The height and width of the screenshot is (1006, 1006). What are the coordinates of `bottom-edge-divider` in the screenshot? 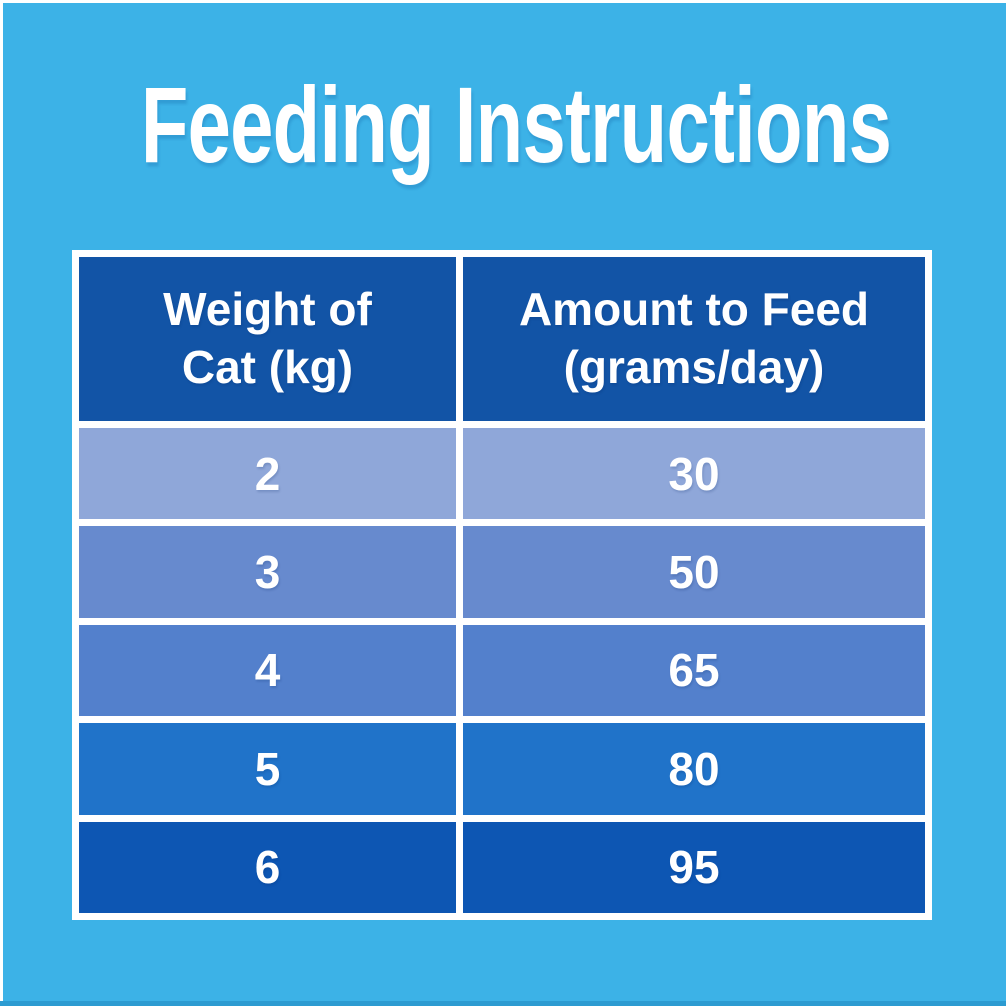 It's located at (503, 1003).